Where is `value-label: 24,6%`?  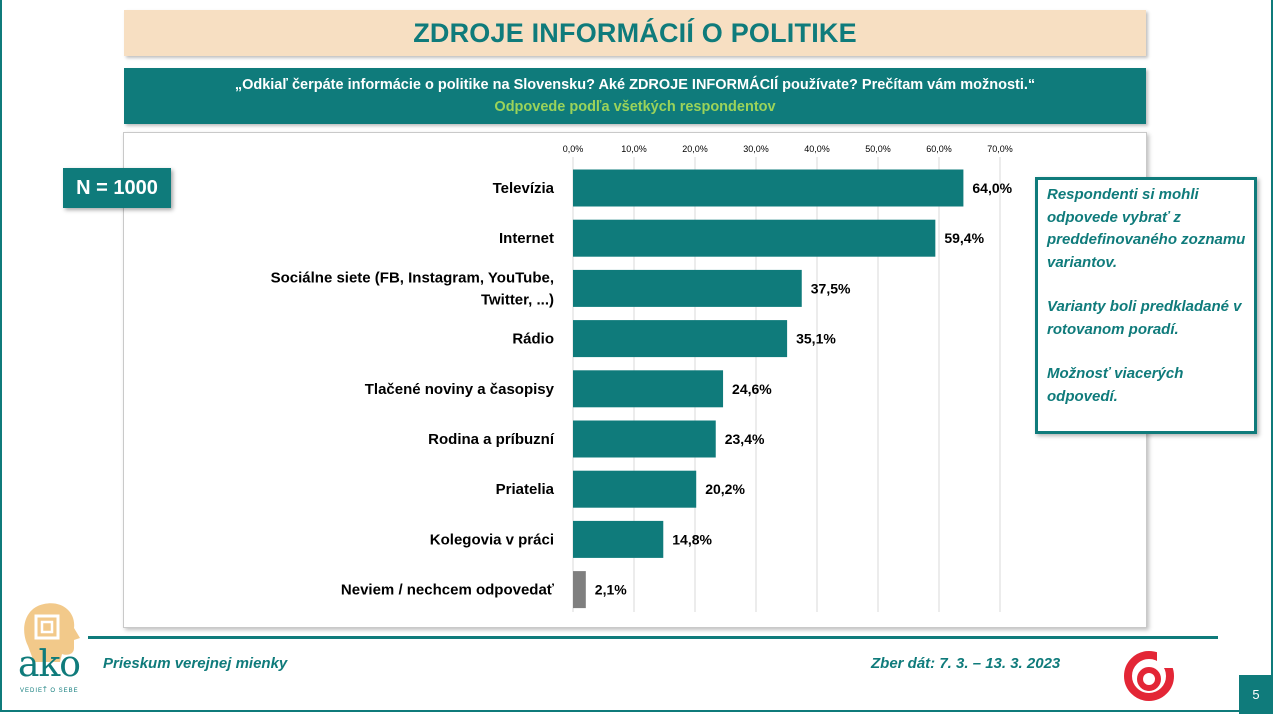 value-label: 24,6% is located at coordinates (752, 389).